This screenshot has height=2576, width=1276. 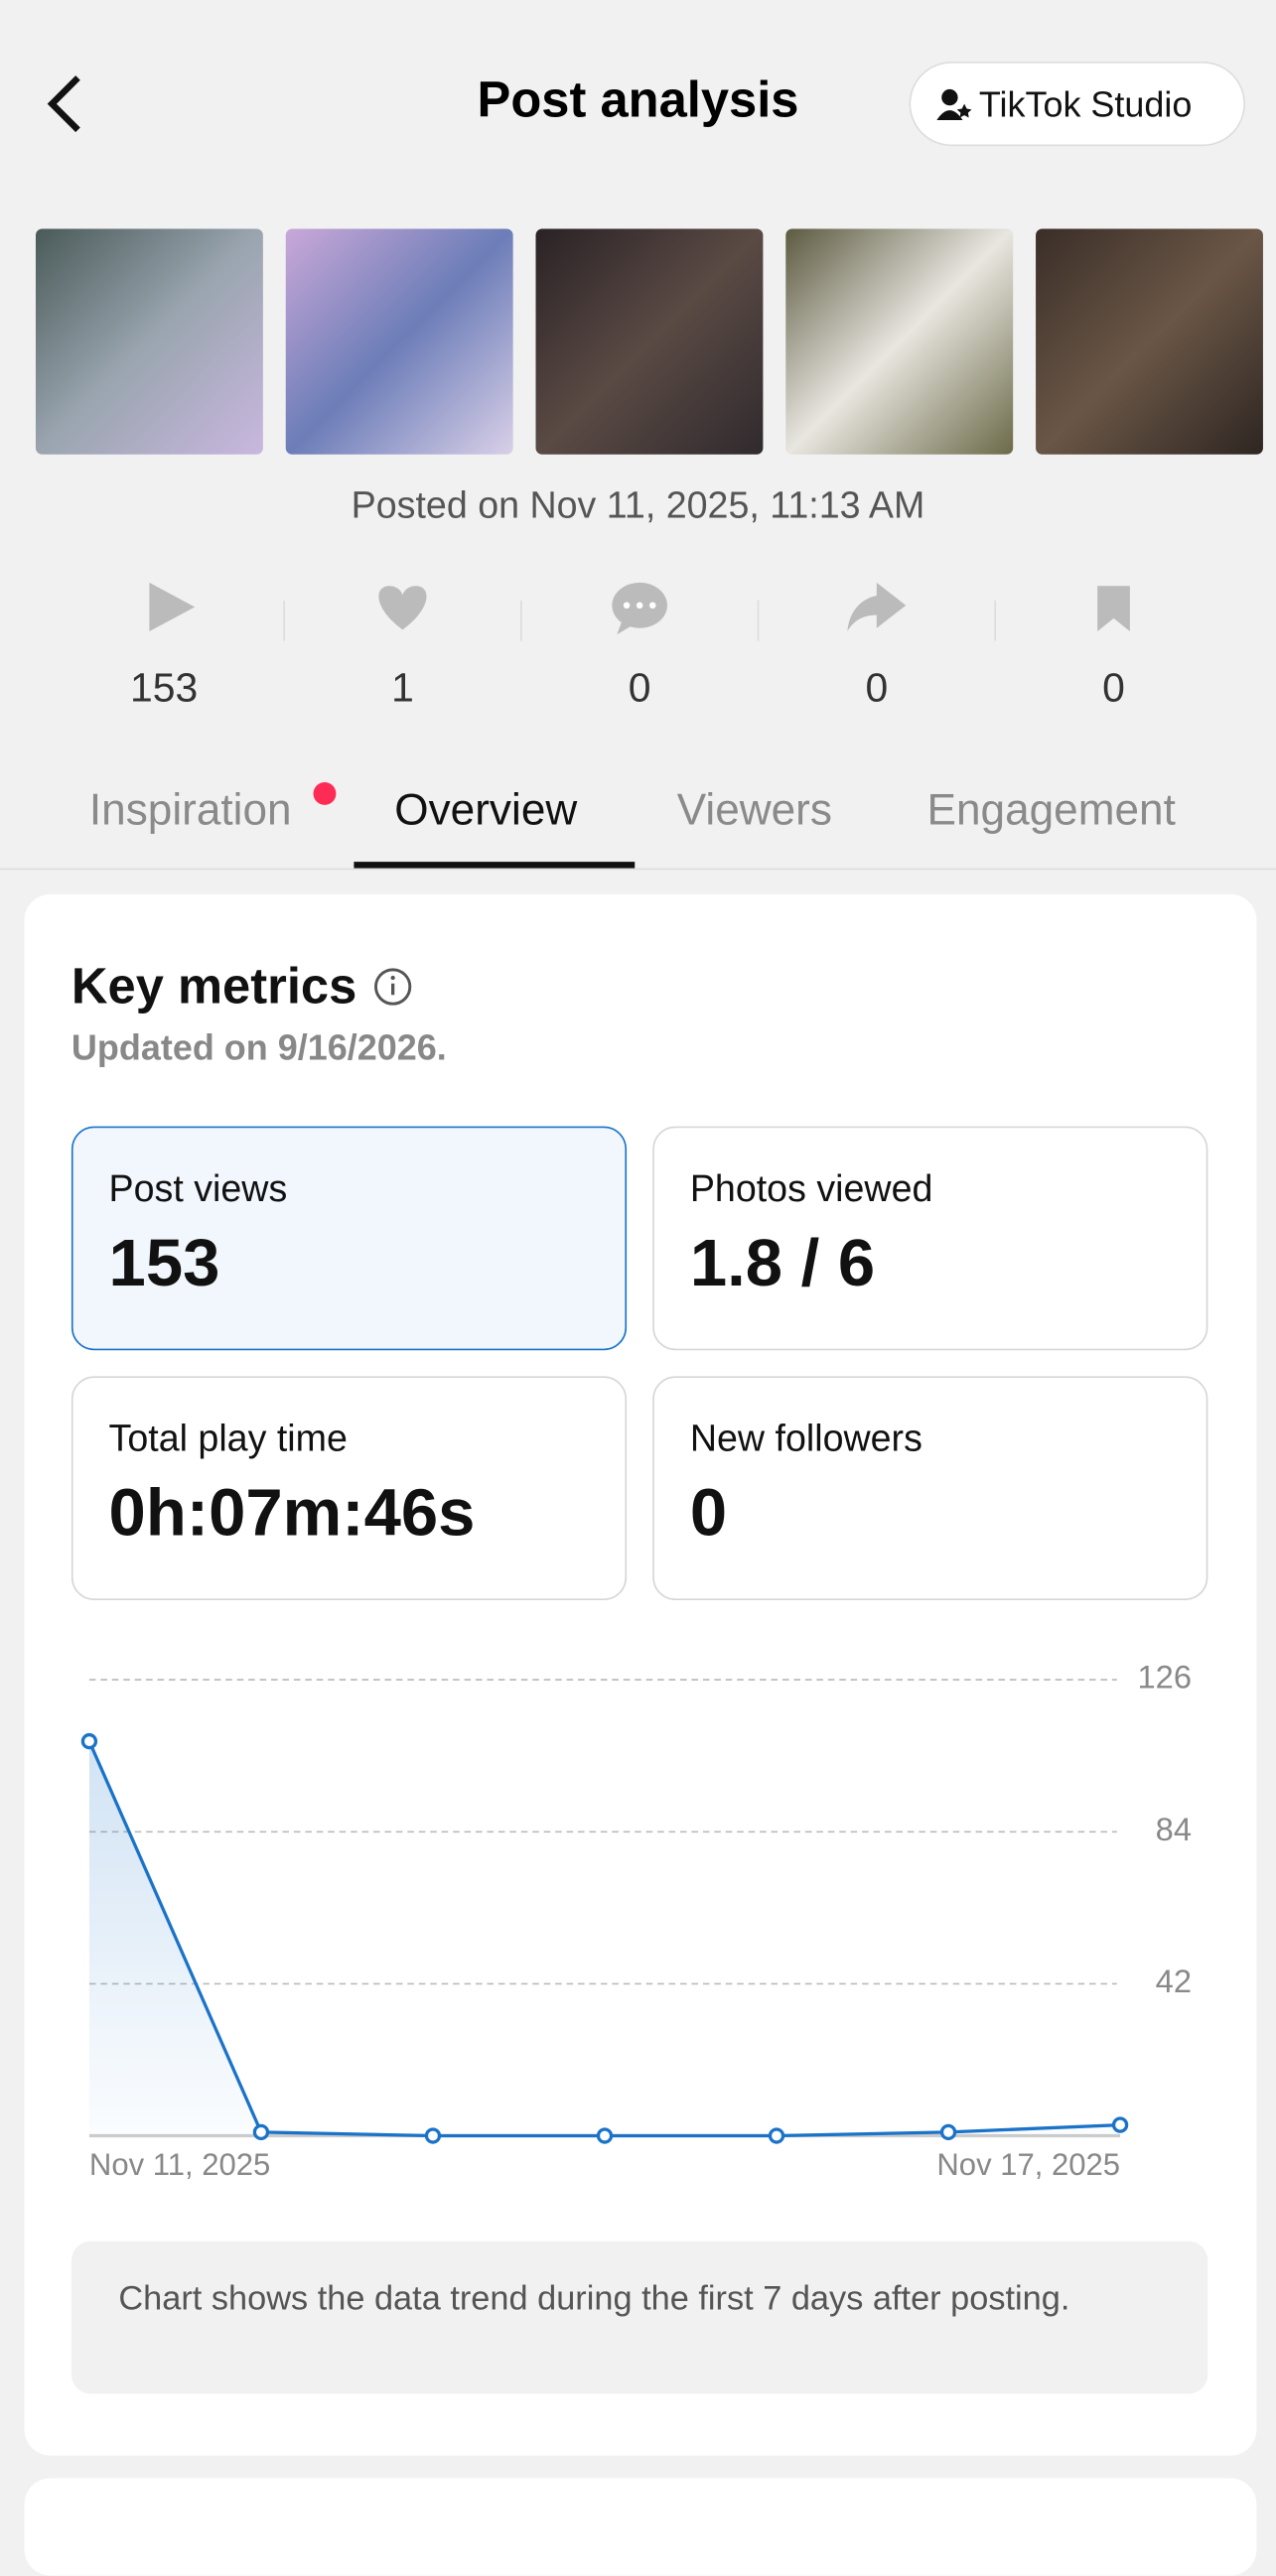 I want to click on y-tick-label: 42, so click(x=1174, y=1981).